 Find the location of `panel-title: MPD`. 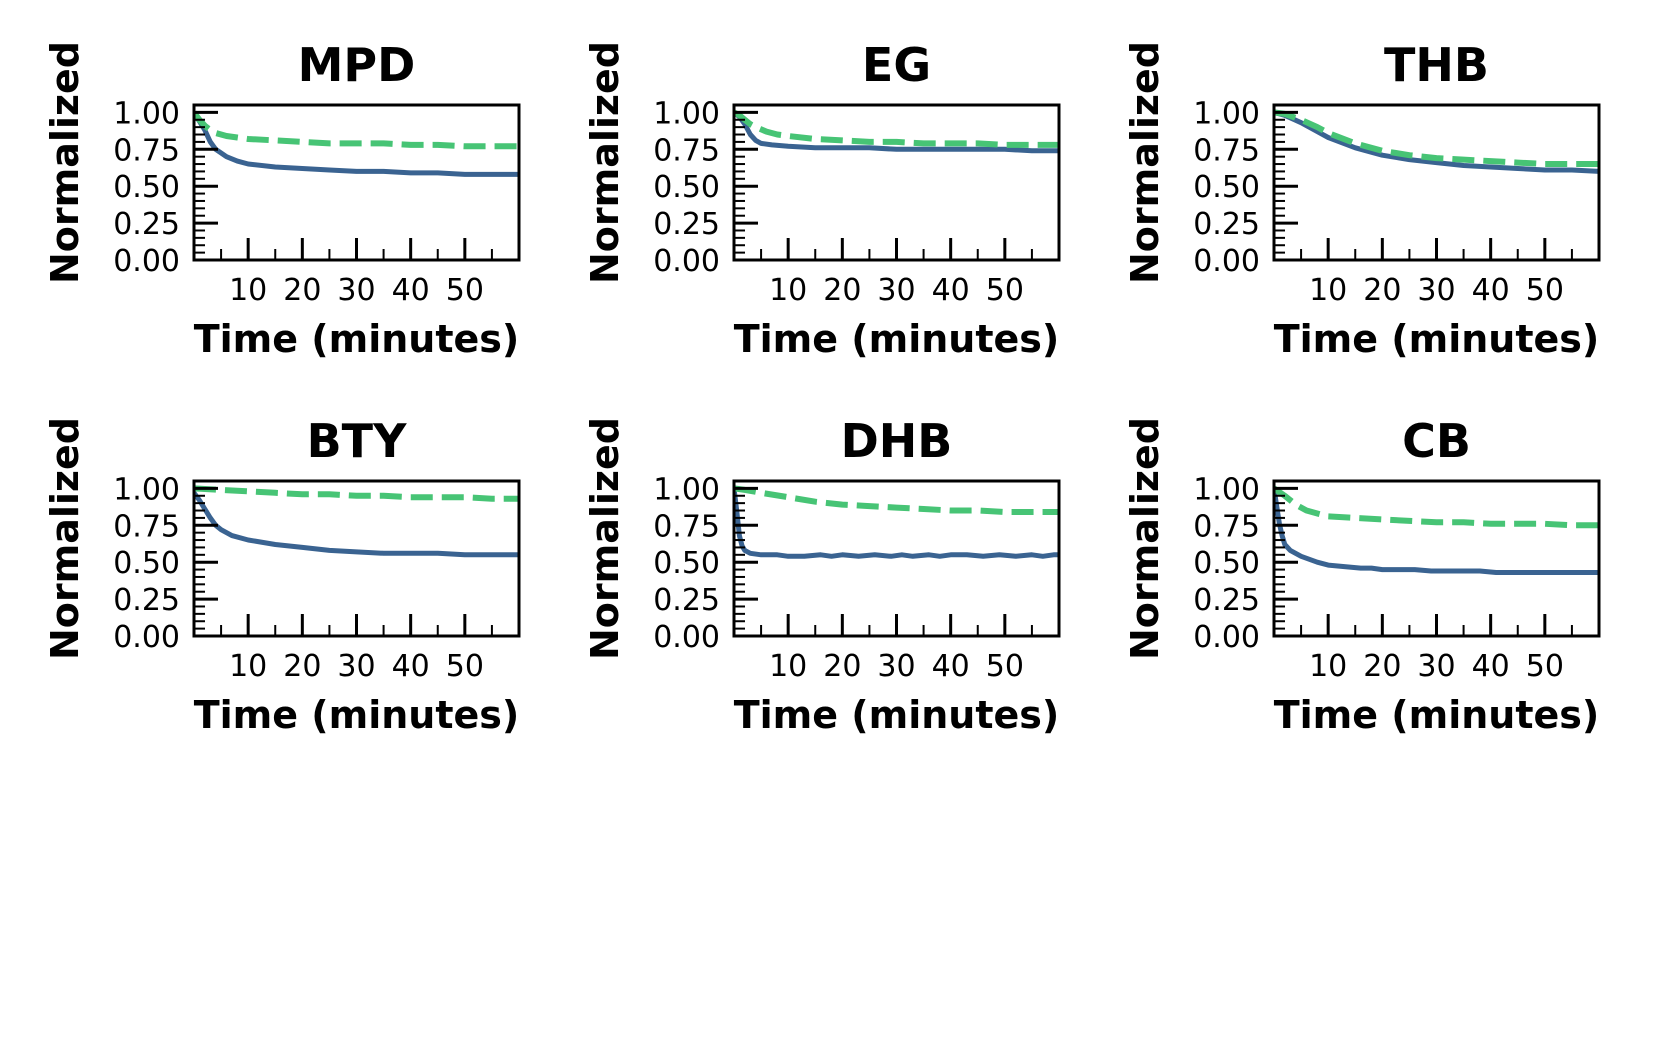

panel-title: MPD is located at coordinates (357, 65).